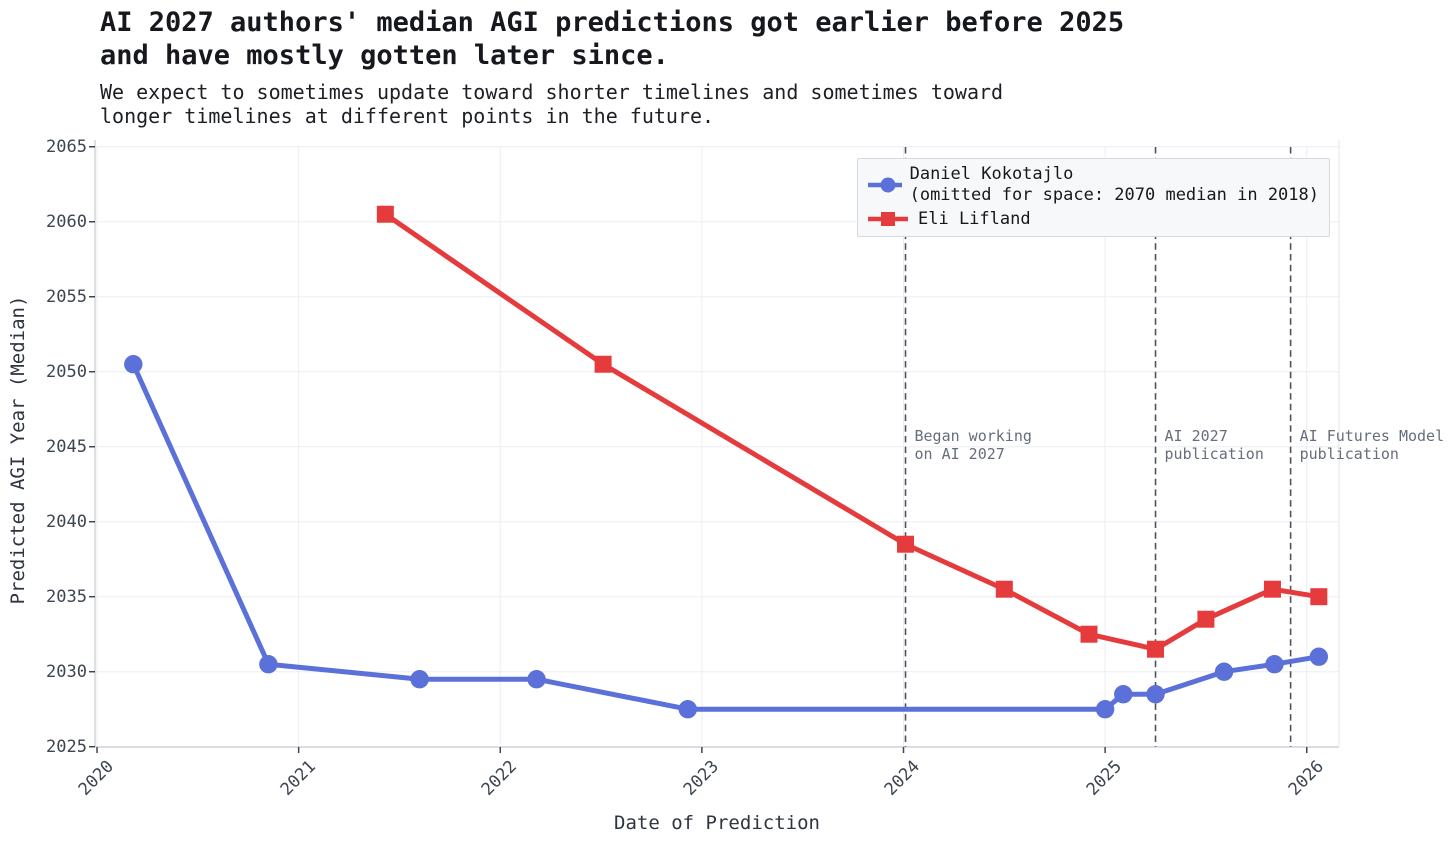  I want to click on event-line-label-line: AI 2027, so click(1196, 436).